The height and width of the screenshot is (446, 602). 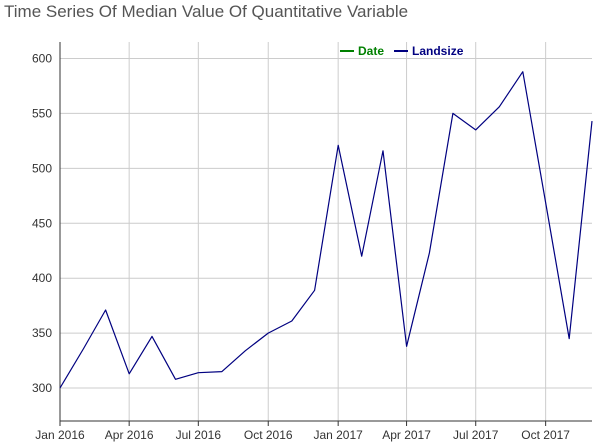 What do you see at coordinates (438, 51) in the screenshot?
I see `legend-label-landsize: Landsize` at bounding box center [438, 51].